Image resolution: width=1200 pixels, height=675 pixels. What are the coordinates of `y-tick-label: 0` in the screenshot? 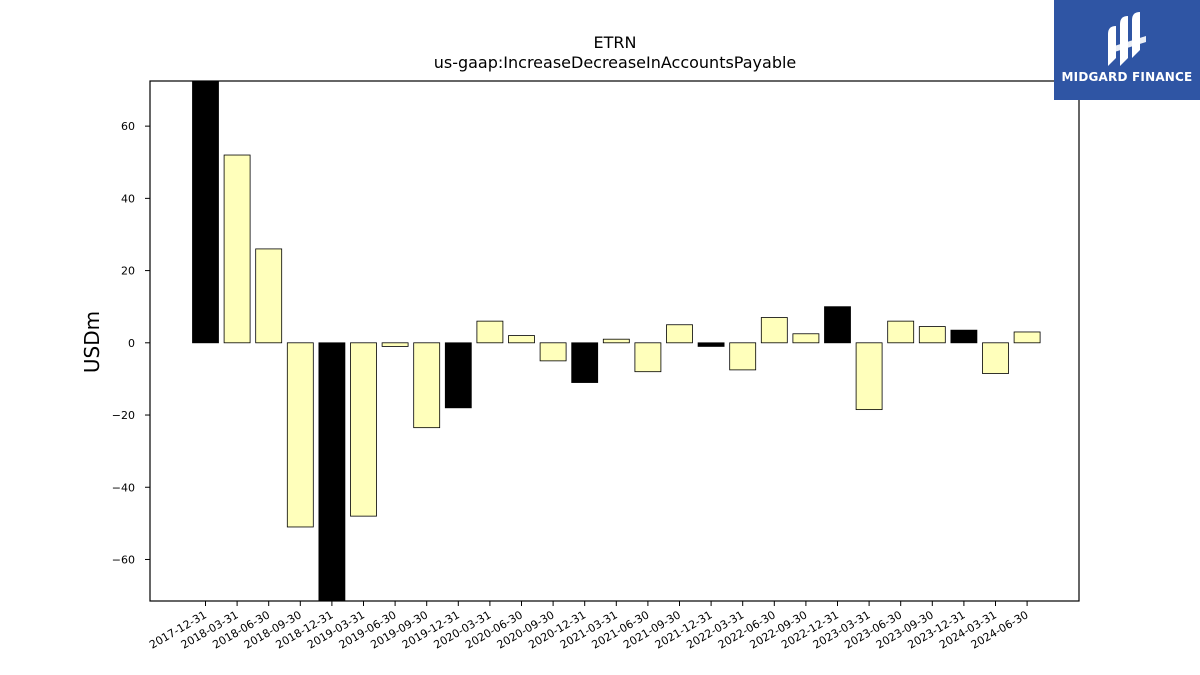 It's located at (131, 343).